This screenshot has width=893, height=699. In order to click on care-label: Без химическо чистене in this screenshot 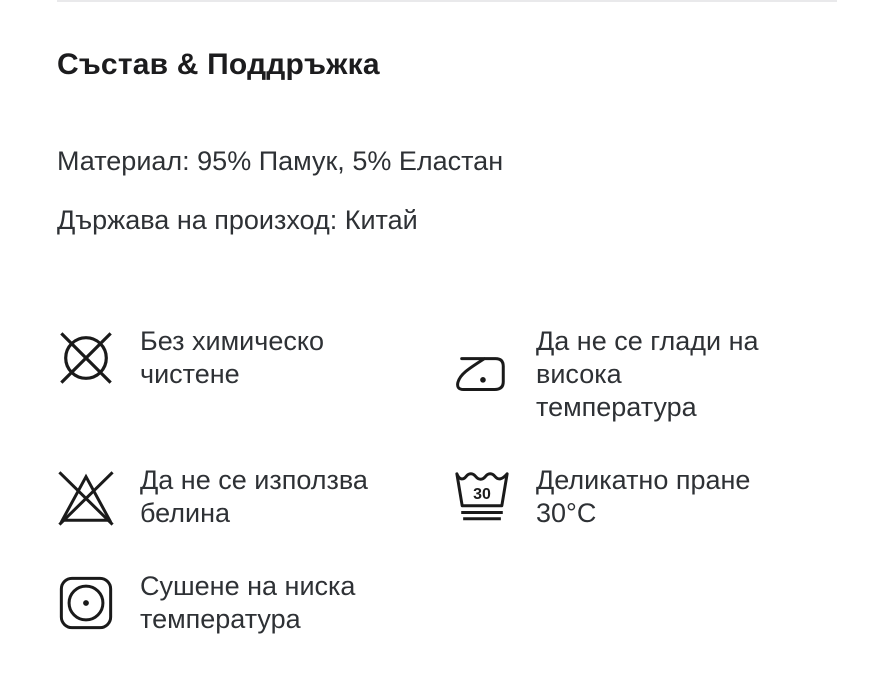, I will do `click(232, 357)`.